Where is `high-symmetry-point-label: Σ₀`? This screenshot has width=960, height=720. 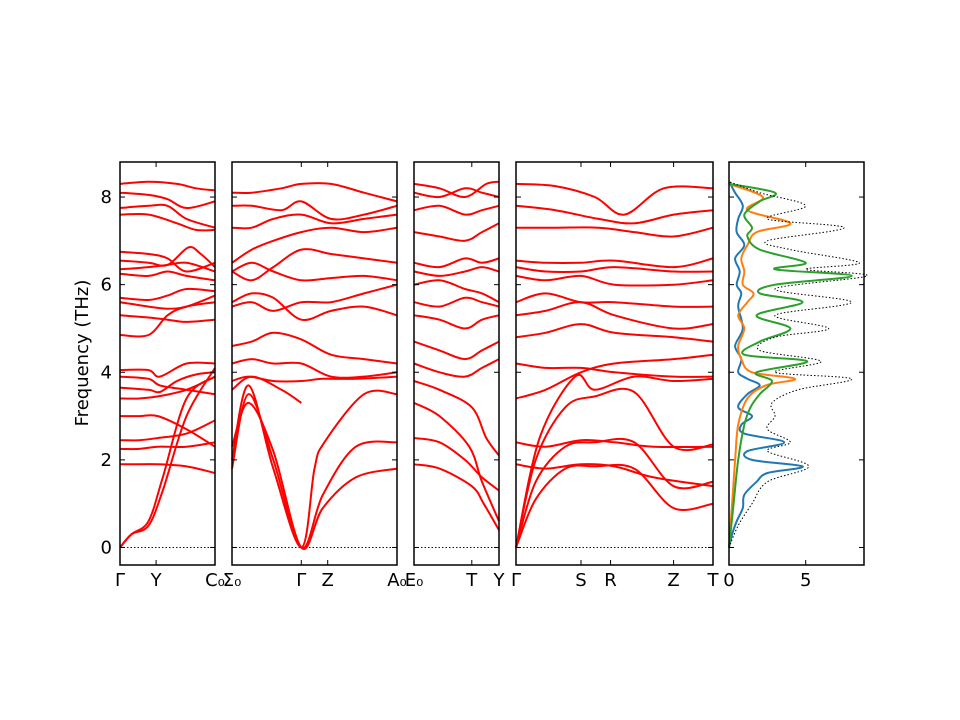
high-symmetry-point-label: Σ₀ is located at coordinates (232, 580).